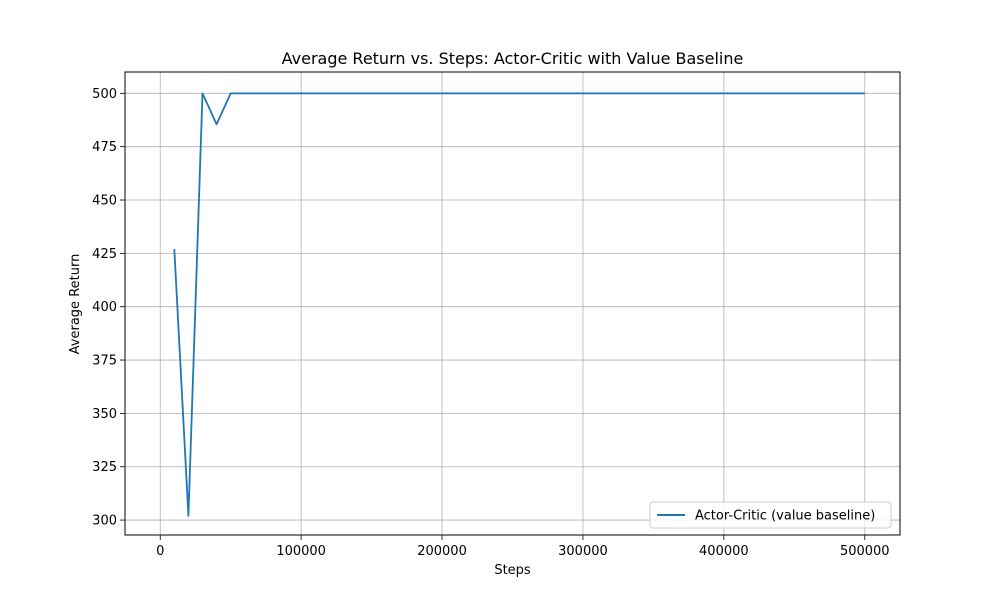 The image size is (1000, 604). What do you see at coordinates (442, 551) in the screenshot?
I see `x-tick-label: 200000` at bounding box center [442, 551].